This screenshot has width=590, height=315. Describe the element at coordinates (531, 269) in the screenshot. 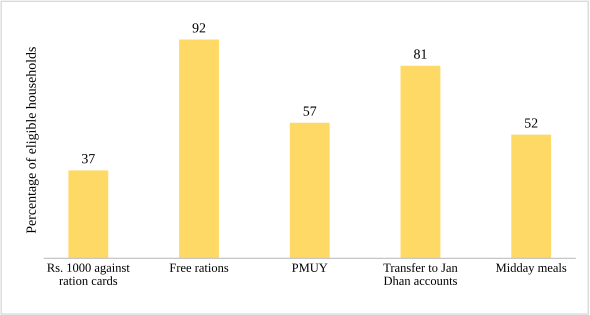

I see `x-tick-label: Midday meals` at that location.